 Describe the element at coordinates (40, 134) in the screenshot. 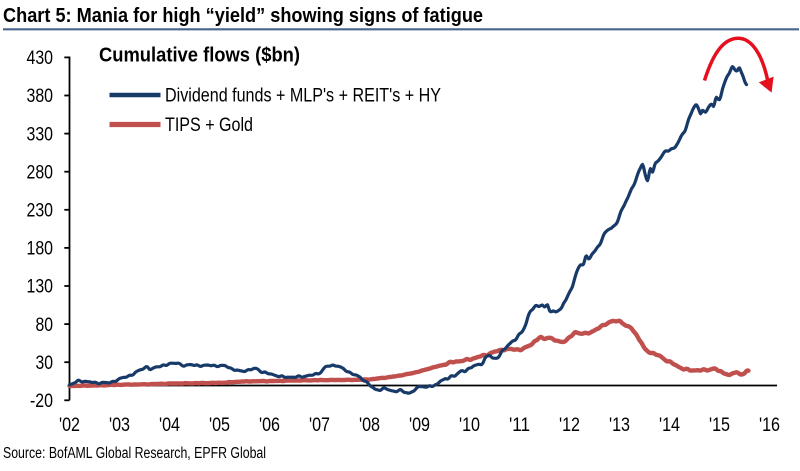

I see `svg-text: 330` at that location.